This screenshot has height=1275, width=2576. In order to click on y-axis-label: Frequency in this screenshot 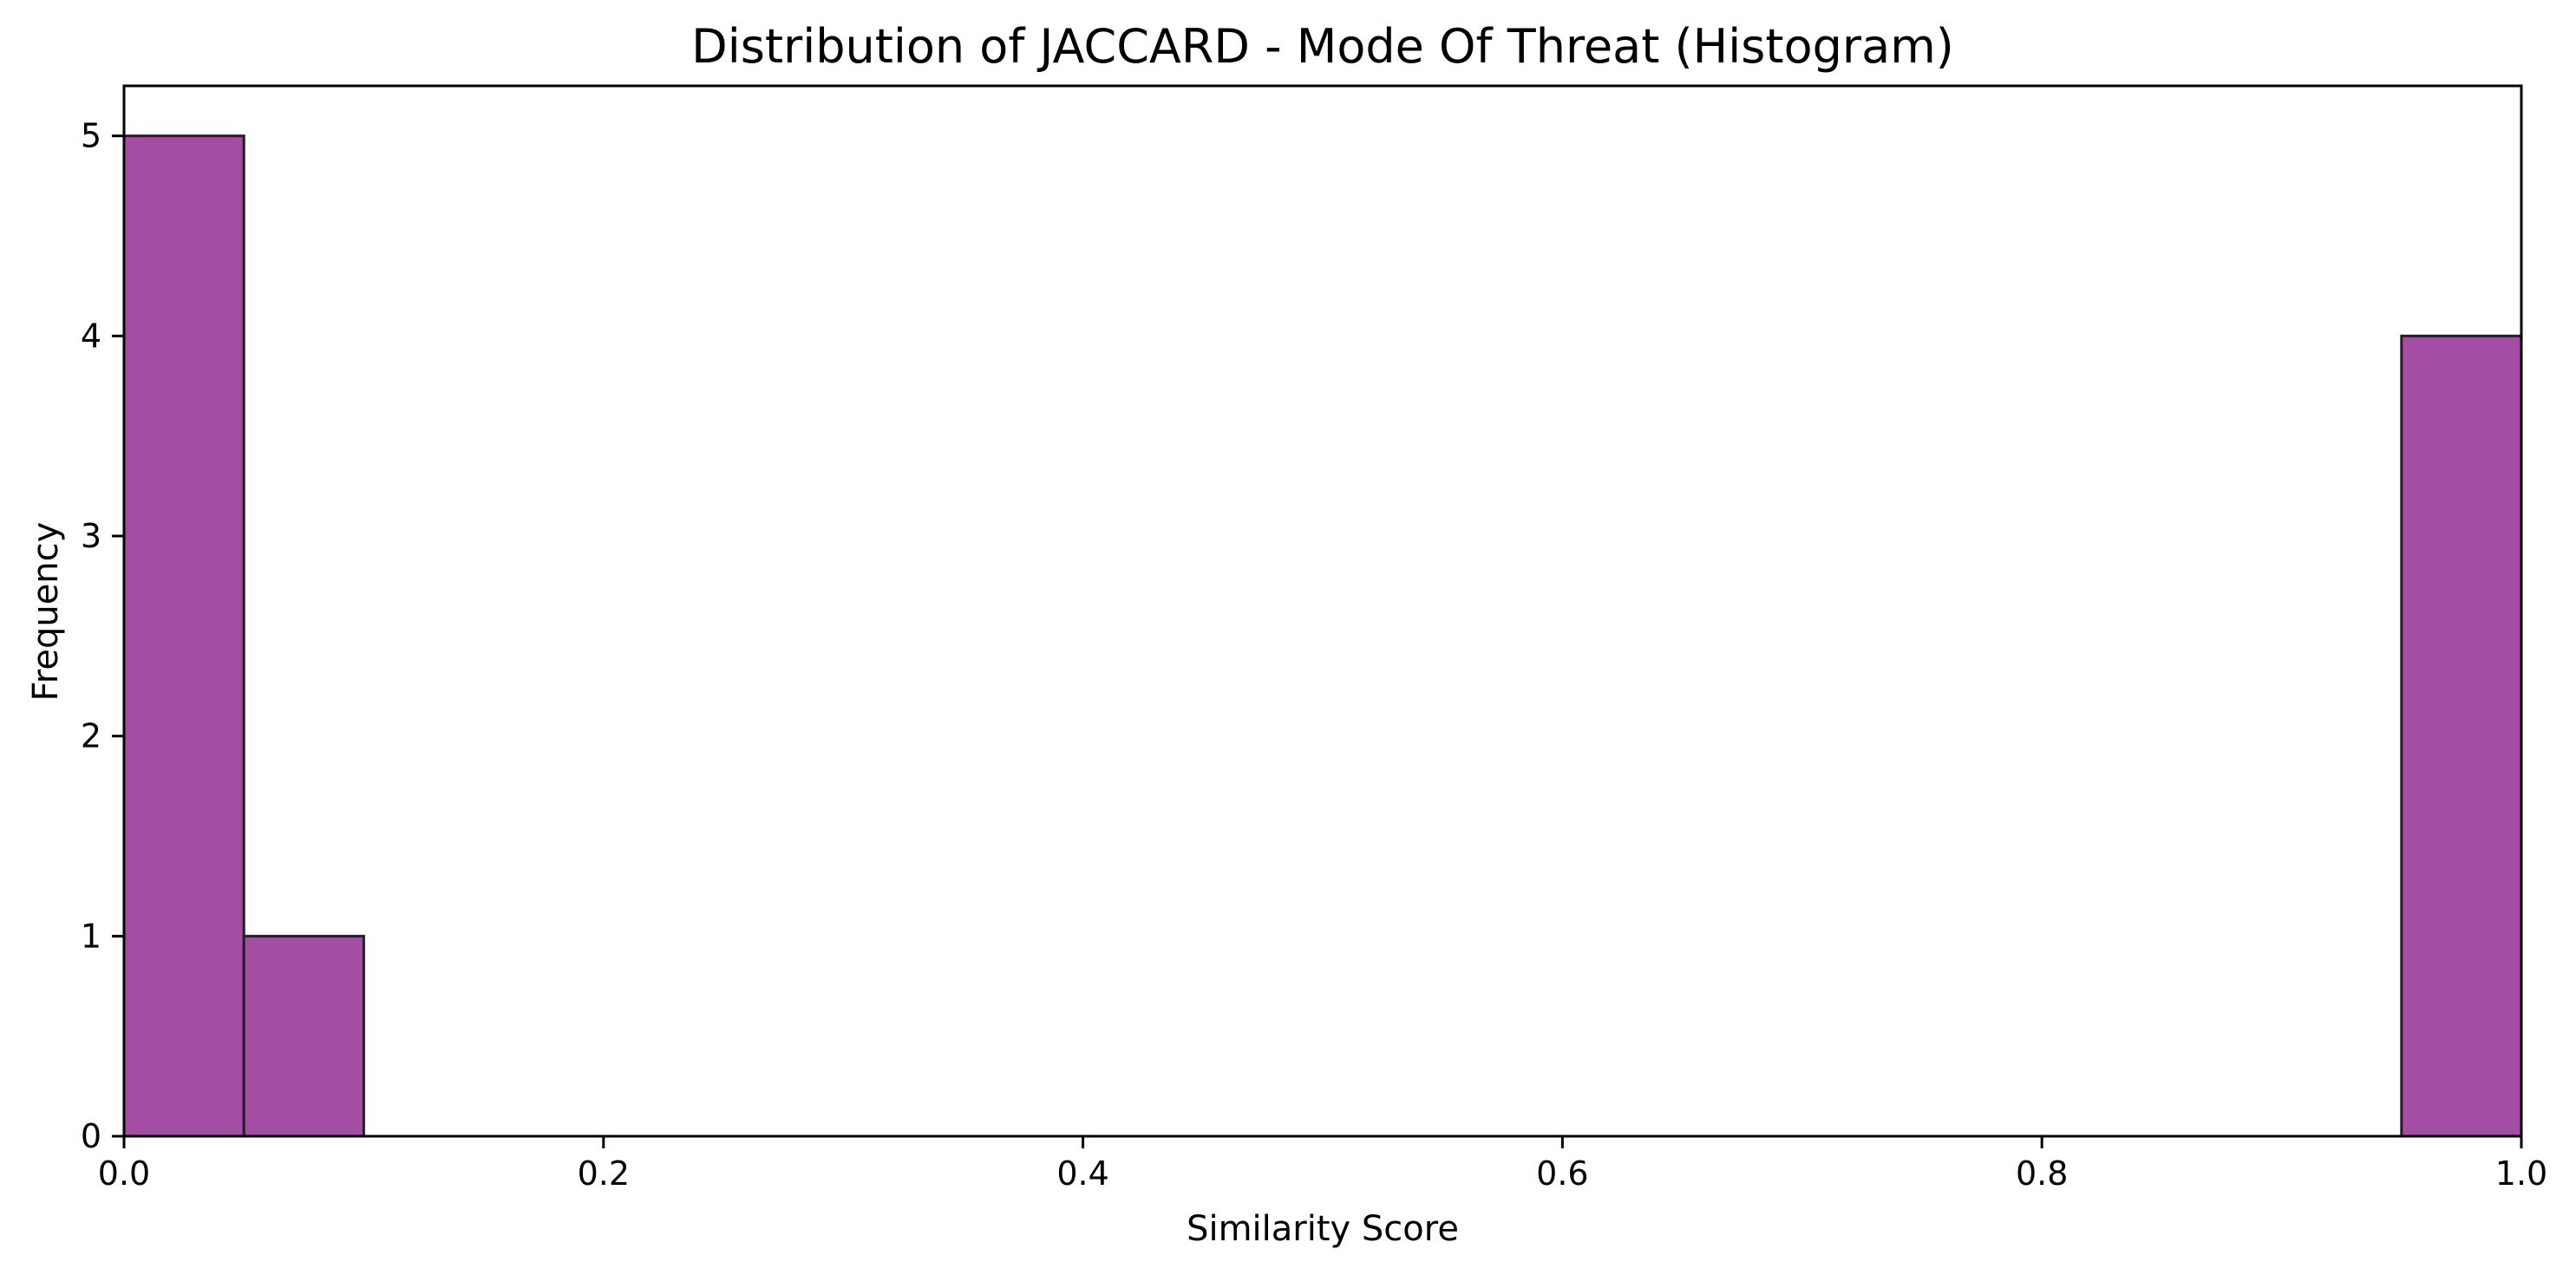, I will do `click(46, 612)`.